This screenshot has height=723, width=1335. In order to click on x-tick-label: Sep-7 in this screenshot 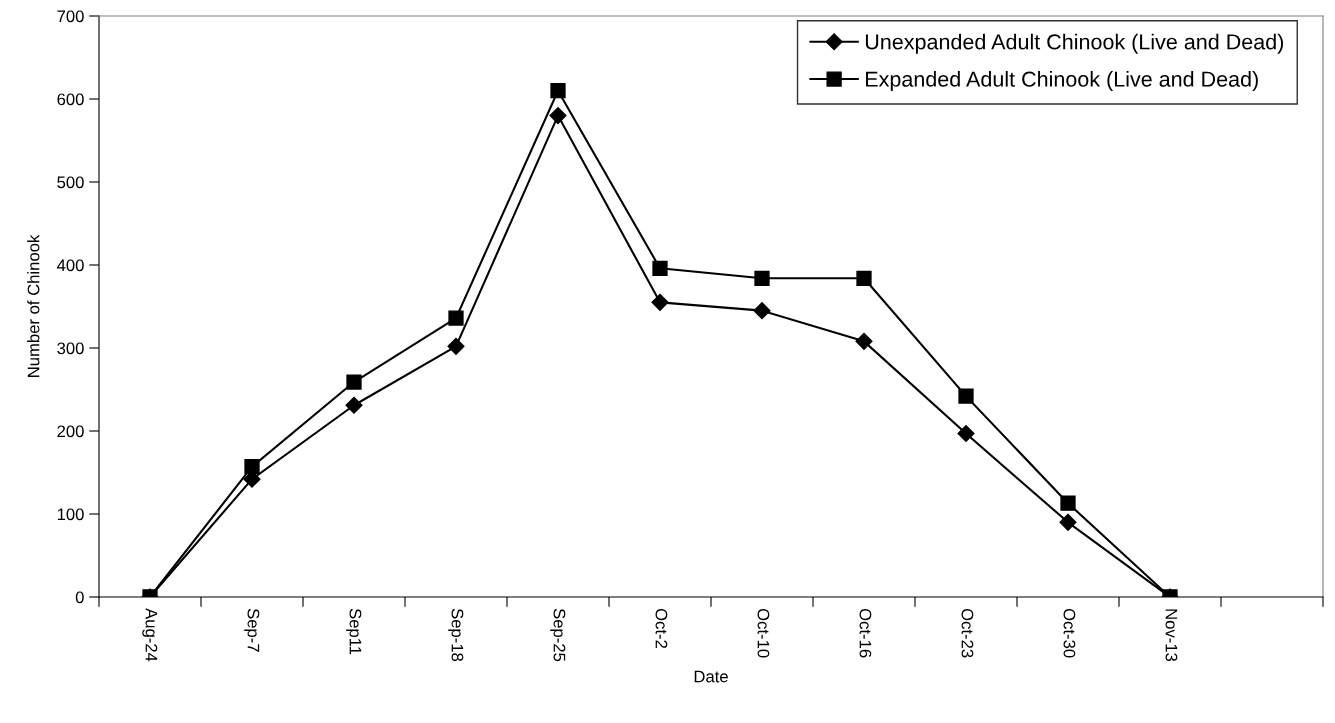, I will do `click(252, 630)`.